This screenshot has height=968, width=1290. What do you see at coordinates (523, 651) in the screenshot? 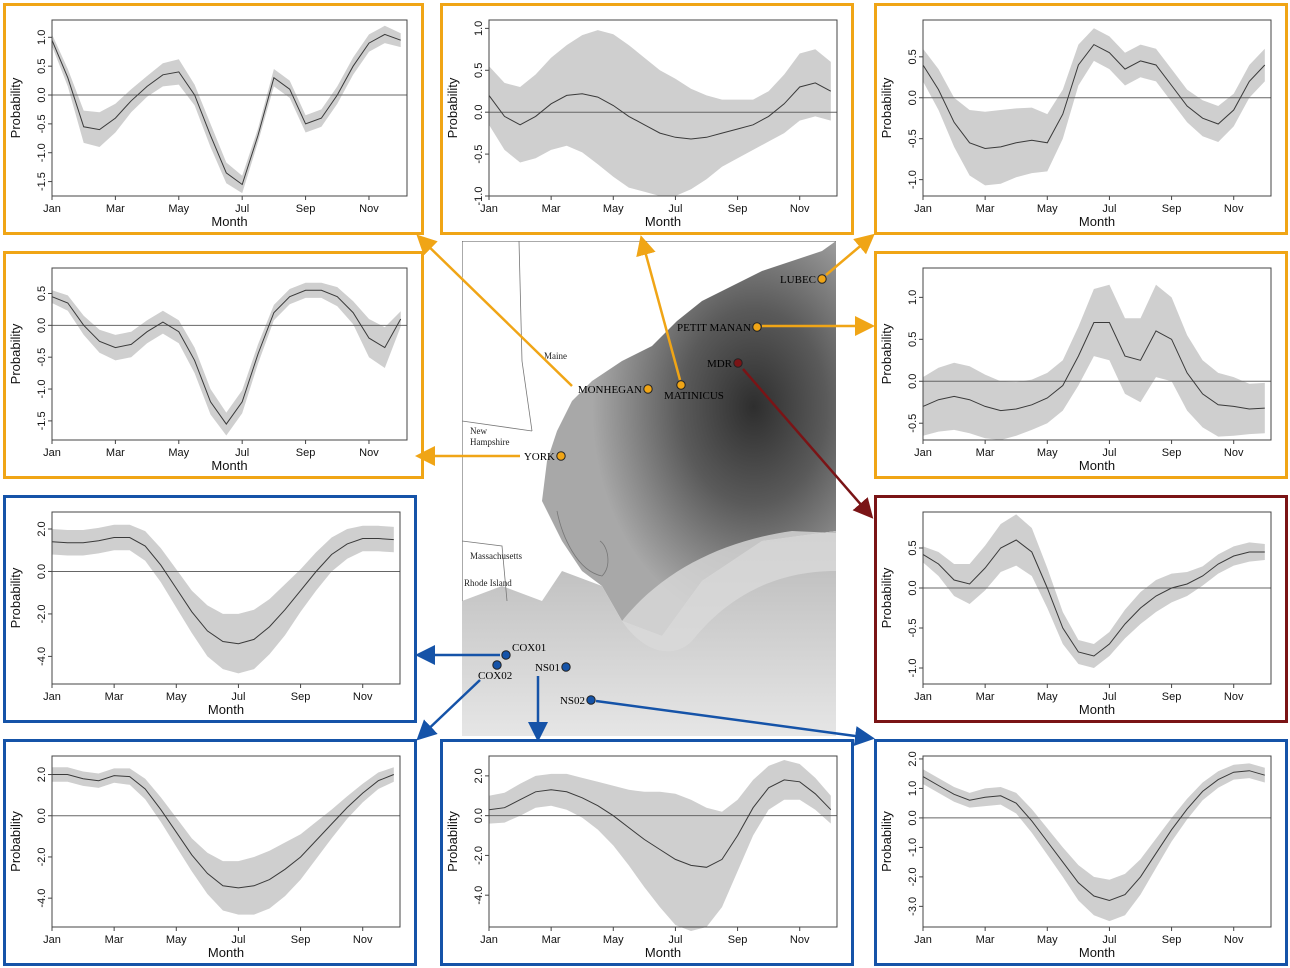
I see `station-cox01: COX01` at bounding box center [523, 651].